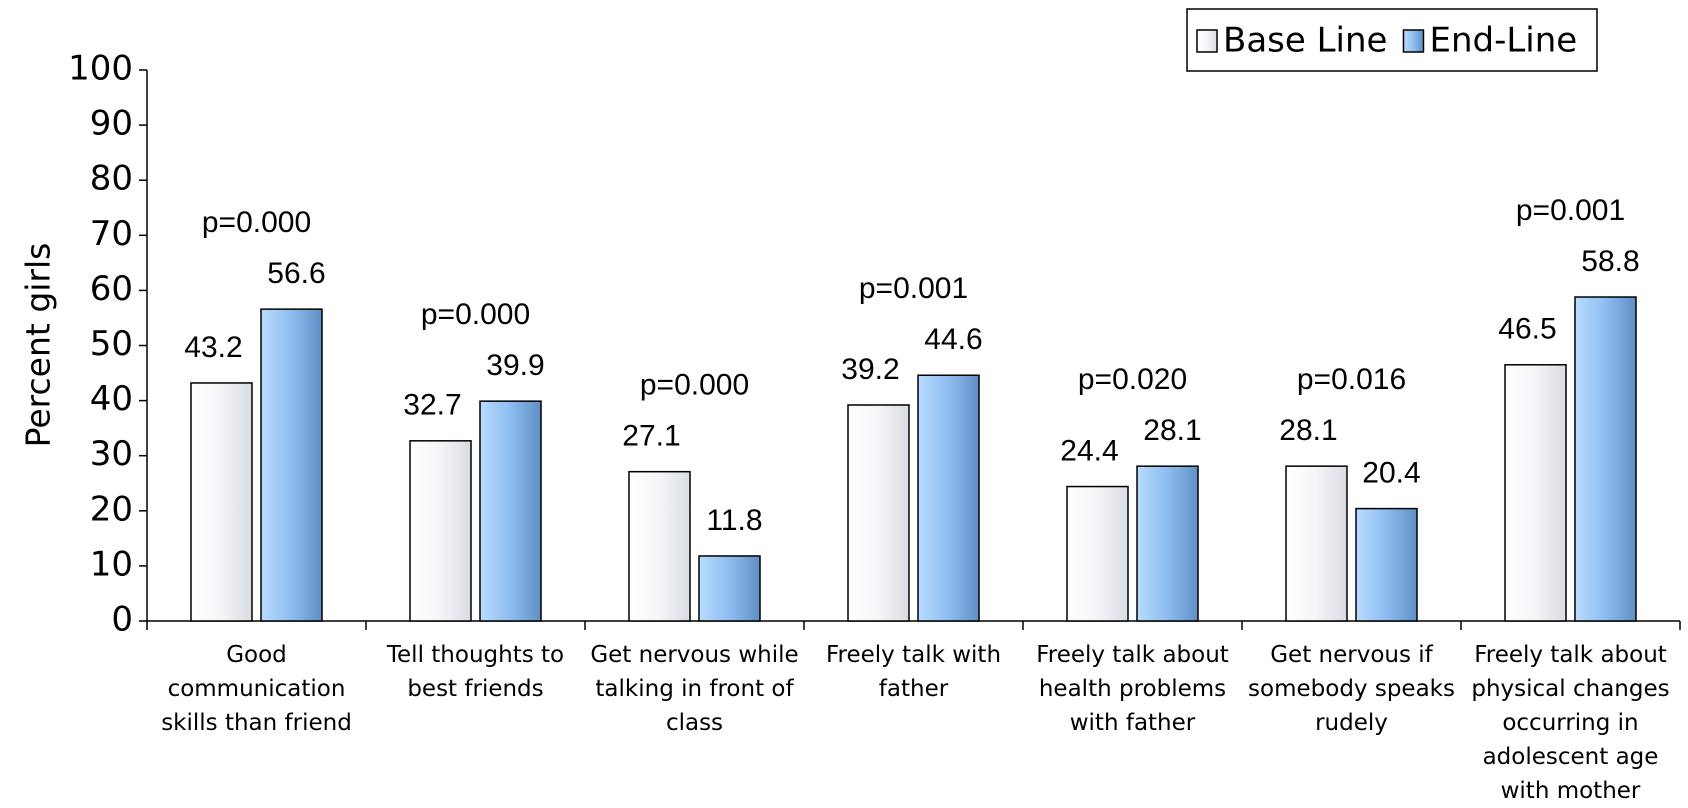 The image size is (1688, 808). Describe the element at coordinates (1089, 450) in the screenshot. I see `value-label: 24.4` at that location.